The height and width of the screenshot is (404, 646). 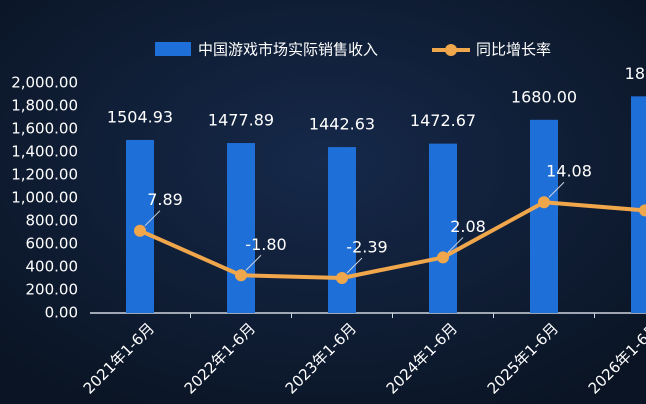 I want to click on y-tick-label: 600.00, so click(x=52, y=244).